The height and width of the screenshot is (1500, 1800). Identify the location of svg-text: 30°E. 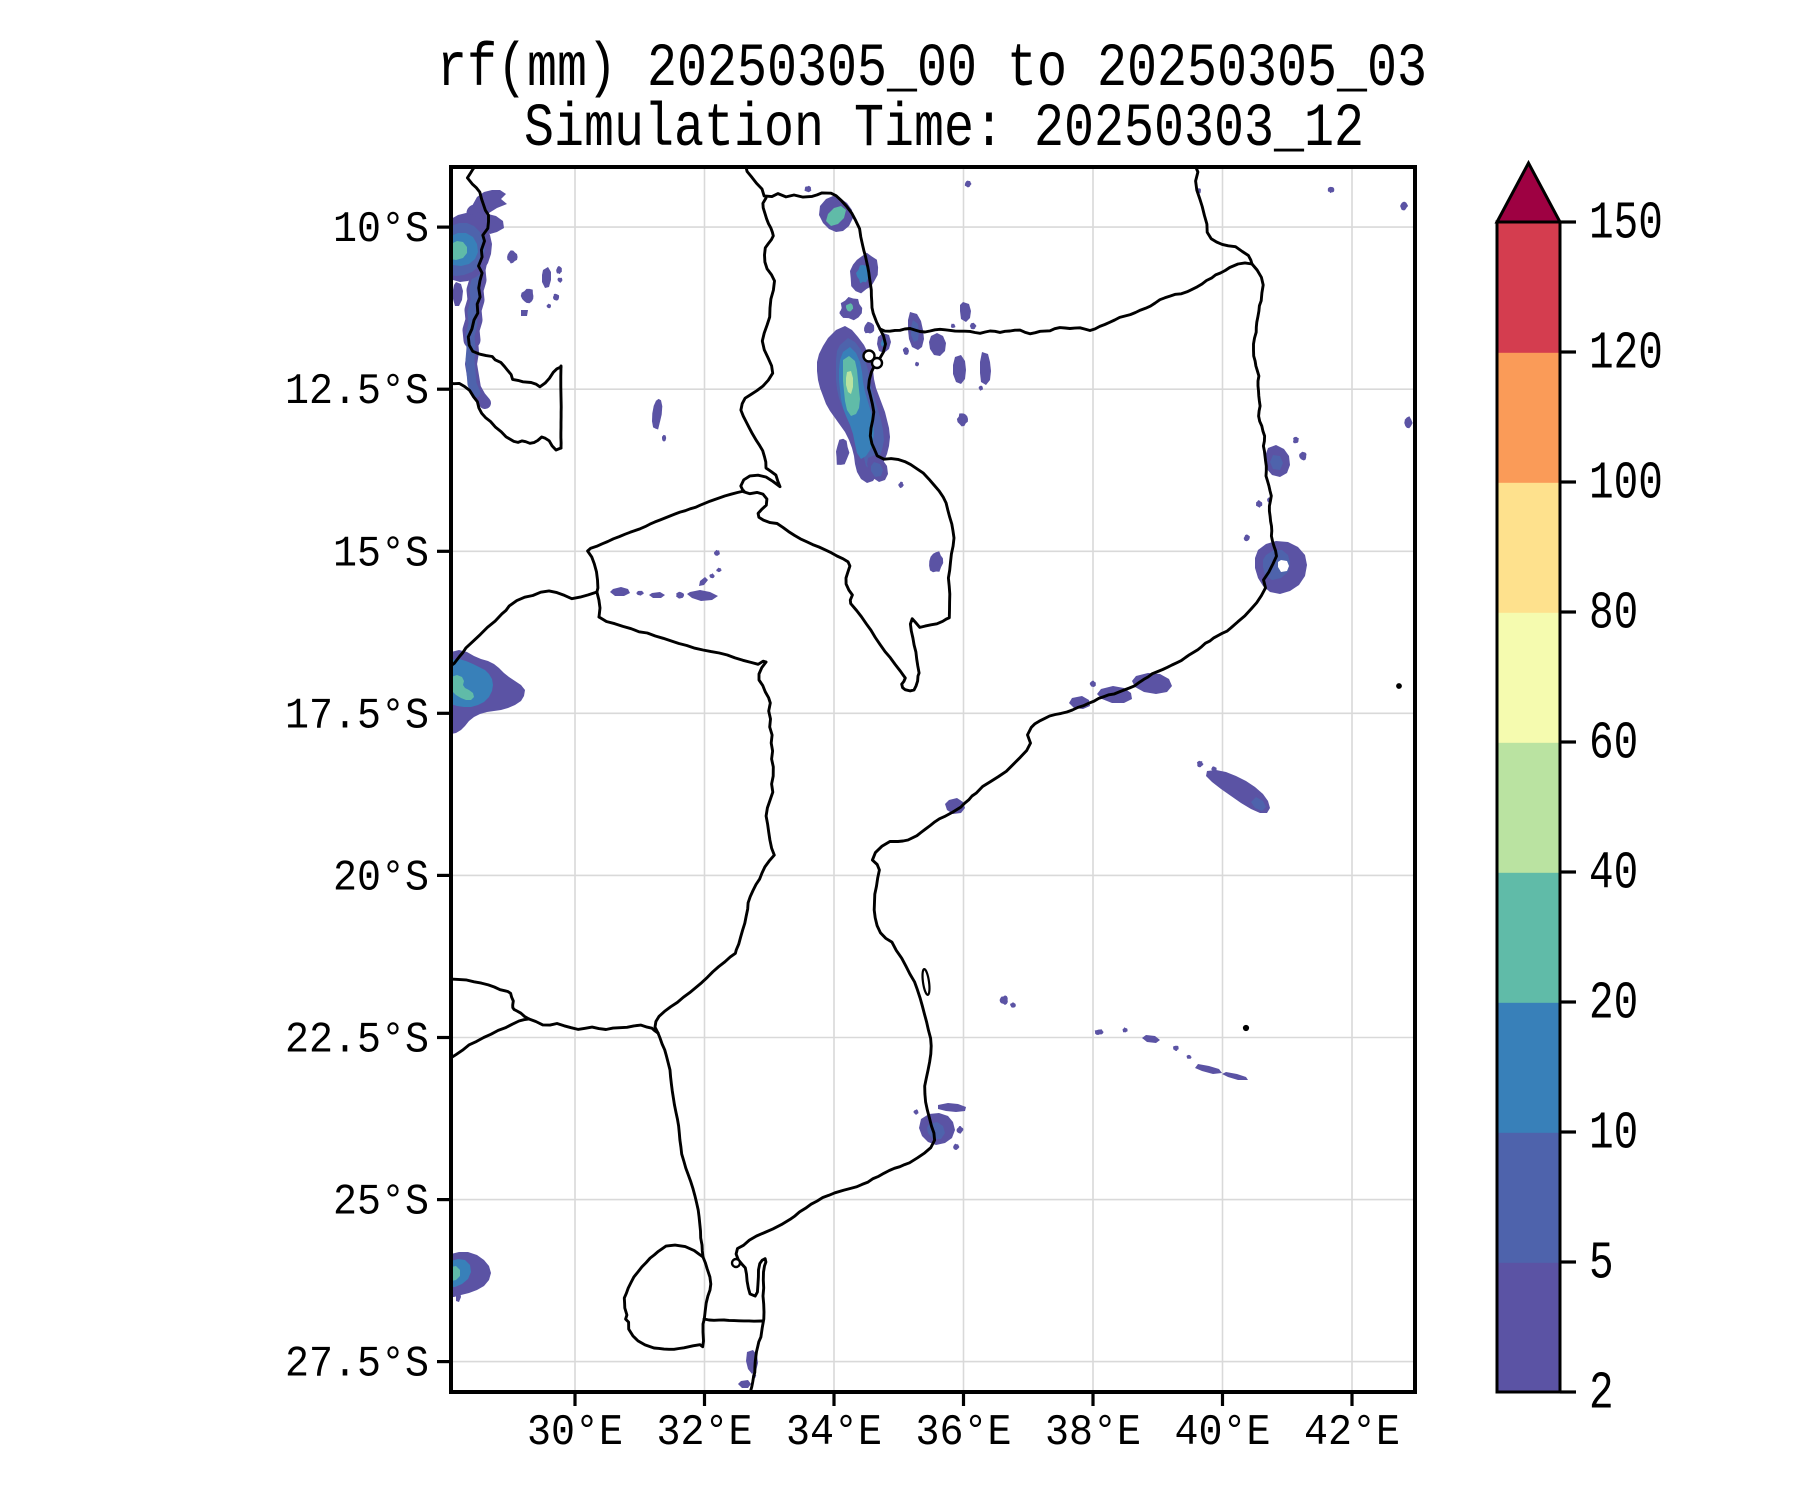
(575, 1432).